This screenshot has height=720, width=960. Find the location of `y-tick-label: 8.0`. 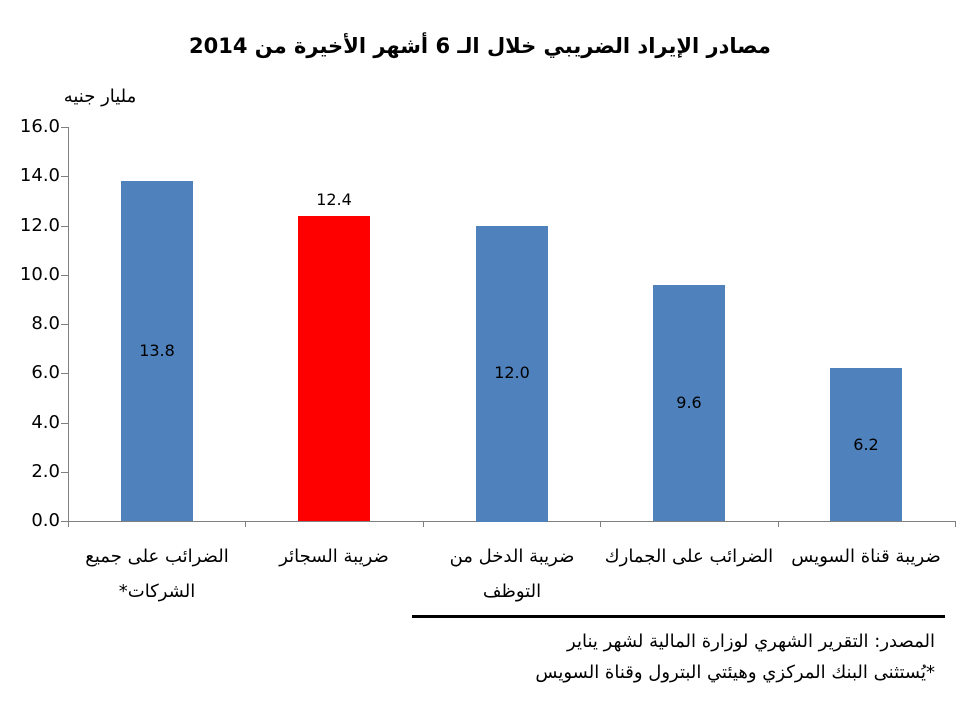

y-tick-label: 8.0 is located at coordinates (45, 323).